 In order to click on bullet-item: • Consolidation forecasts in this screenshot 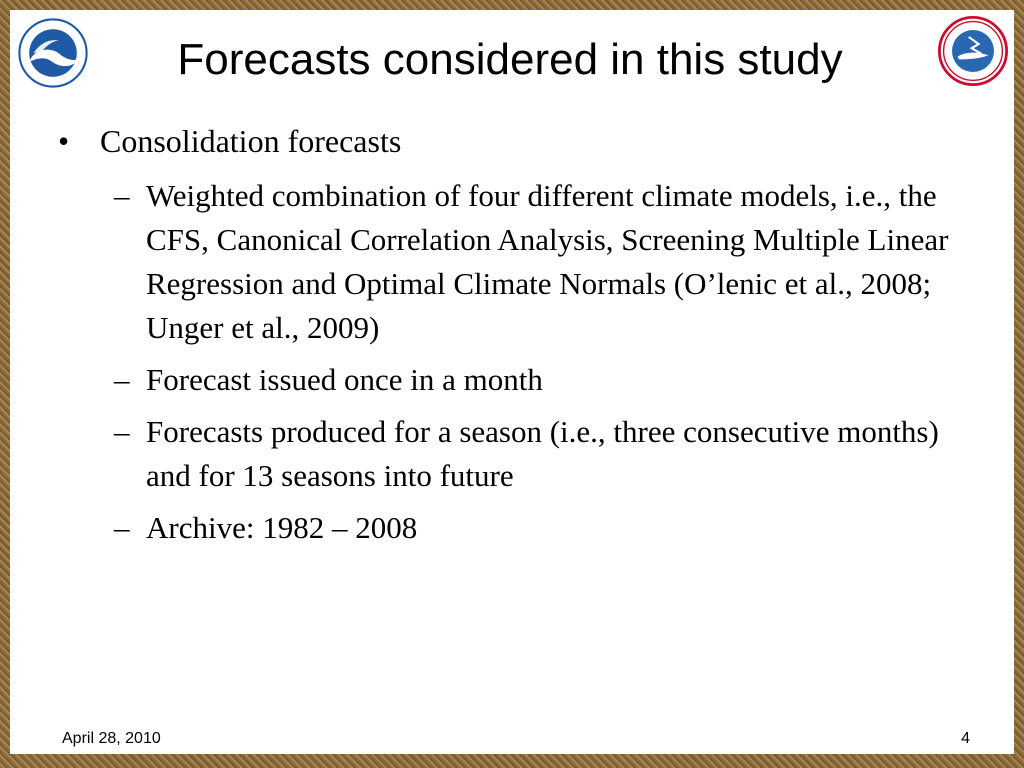, I will do `click(512, 141)`.